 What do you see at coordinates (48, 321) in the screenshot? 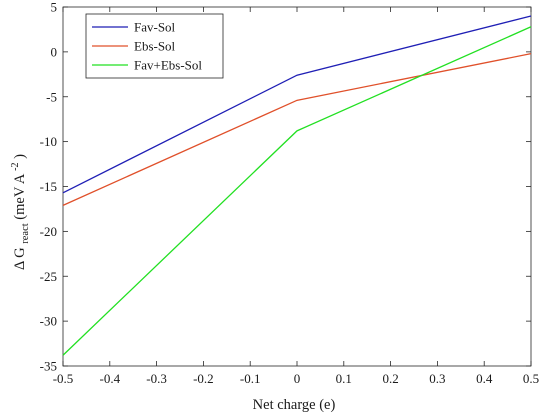
I see `y-tick-label: -30` at bounding box center [48, 321].